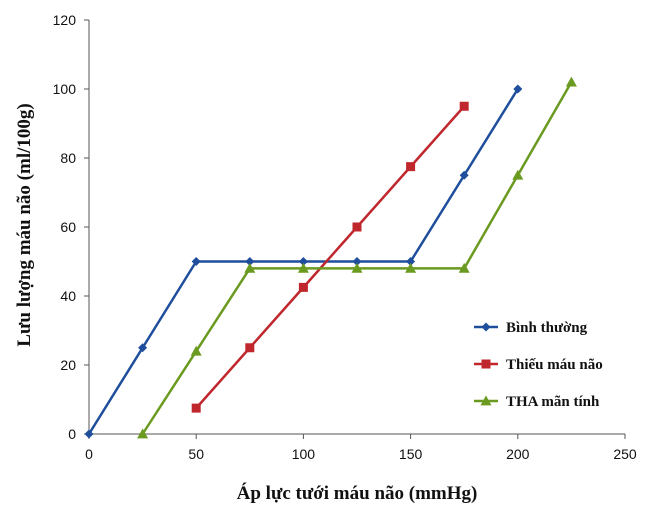 Image resolution: width=653 pixels, height=509 pixels. I want to click on y-axis-ticks: 0 20 40 60 80 100 120, so click(71, 227).